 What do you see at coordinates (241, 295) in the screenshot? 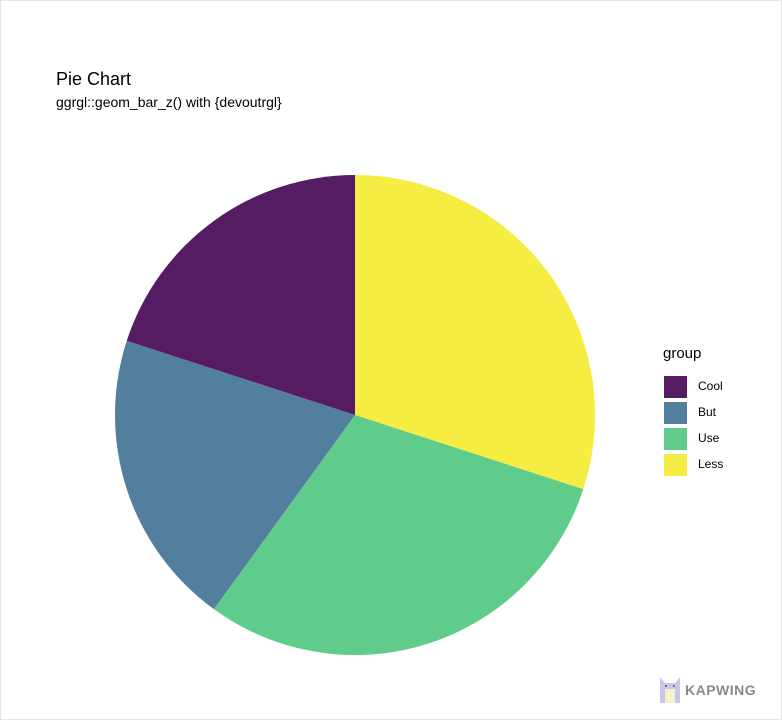
I see `pie-slice-cool` at bounding box center [241, 295].